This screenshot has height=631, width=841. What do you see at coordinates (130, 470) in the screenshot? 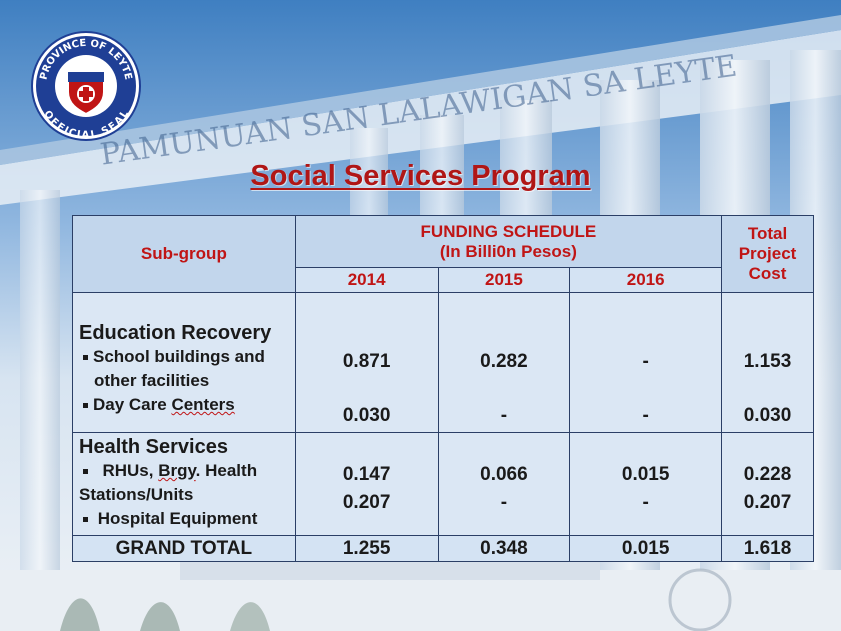
I see `item-label: RHUs,` at bounding box center [130, 470].